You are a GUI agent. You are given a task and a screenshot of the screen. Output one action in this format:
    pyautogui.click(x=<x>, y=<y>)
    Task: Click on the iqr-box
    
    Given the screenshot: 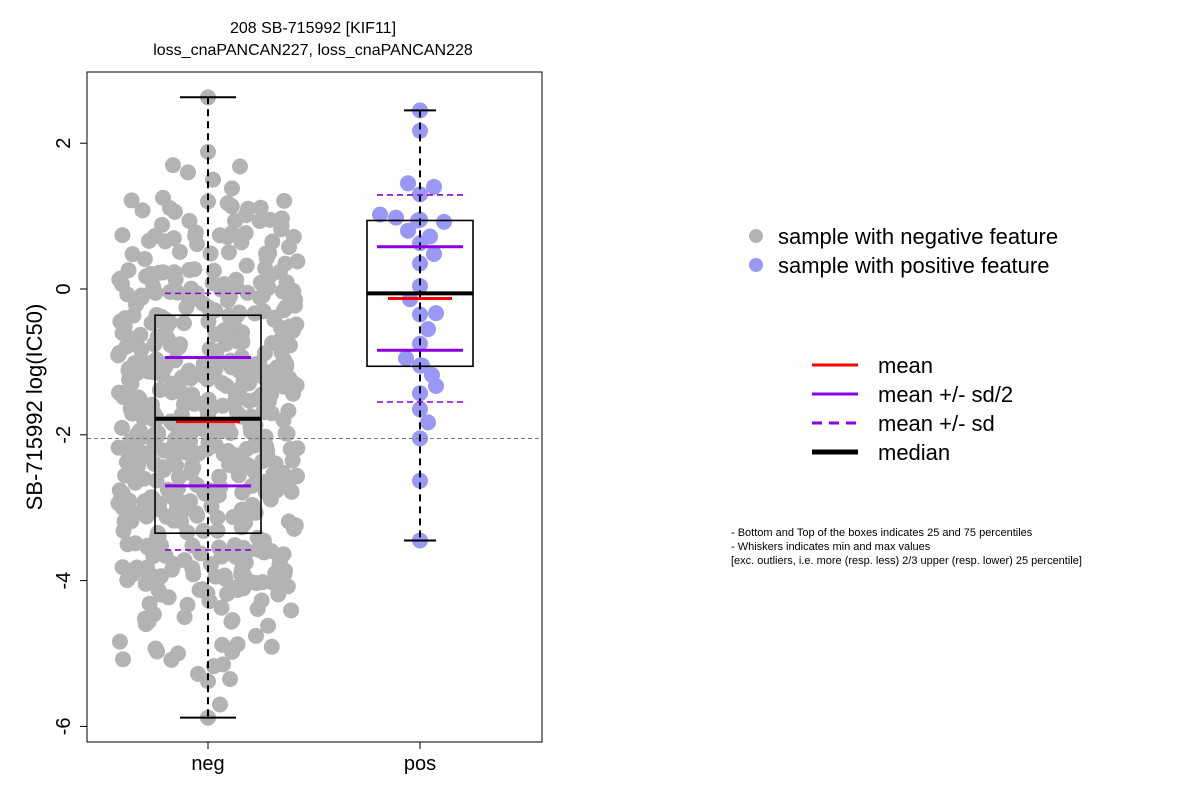 What is the action you would take?
    pyautogui.click(x=208, y=424)
    